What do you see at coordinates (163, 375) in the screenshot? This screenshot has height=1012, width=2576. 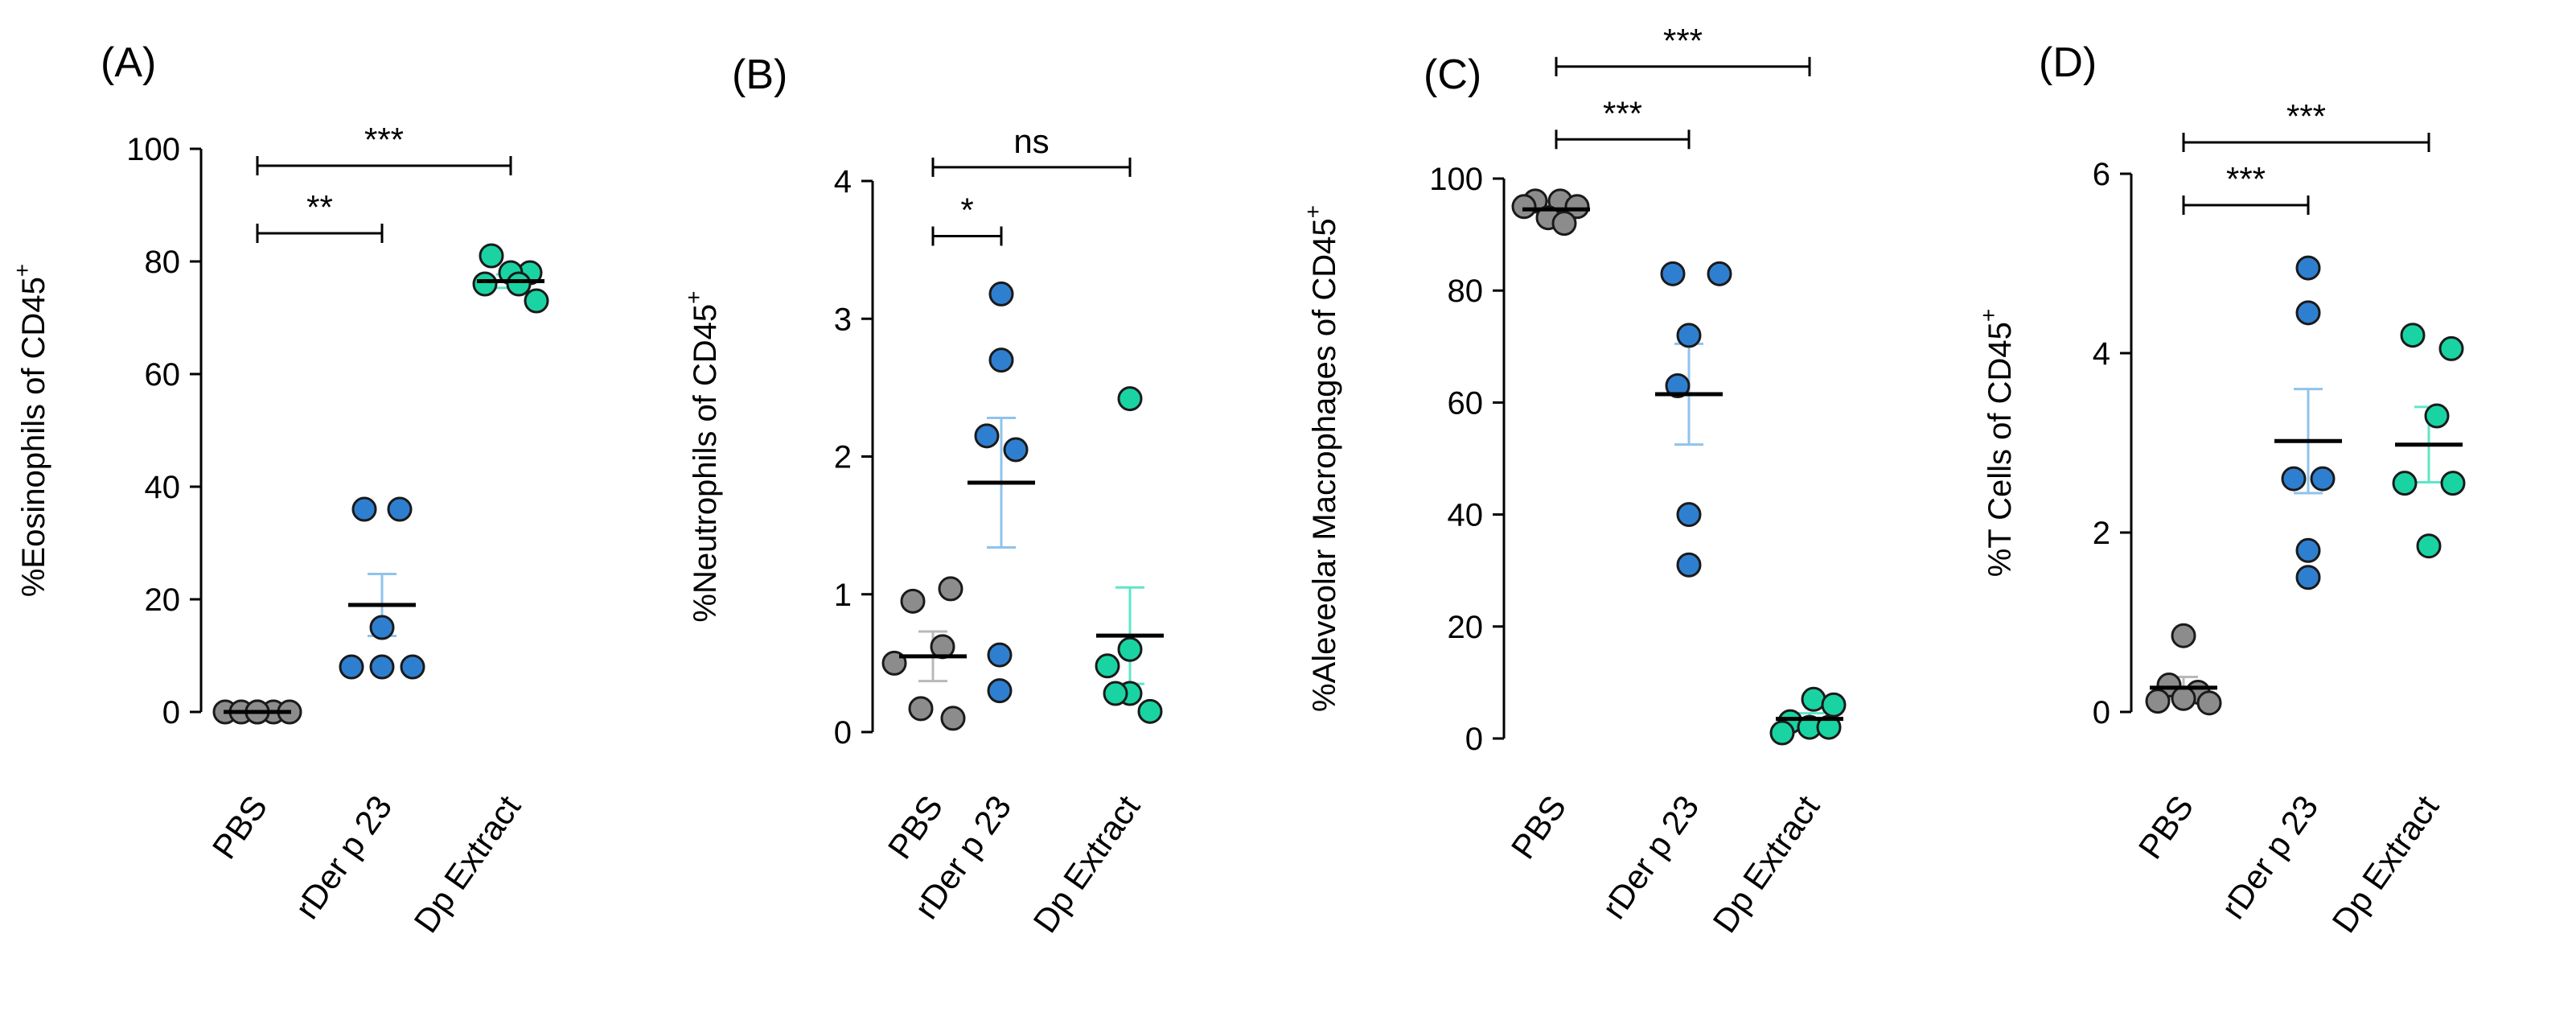 I see `y-tick-label: 60` at bounding box center [163, 375].